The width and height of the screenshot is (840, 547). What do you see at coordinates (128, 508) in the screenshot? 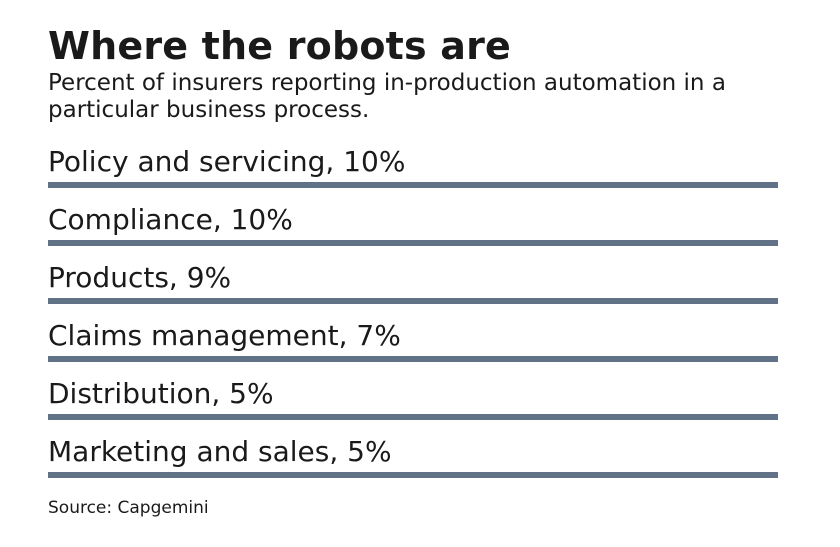
I see `source-note: Source: Capgemini` at bounding box center [128, 508].